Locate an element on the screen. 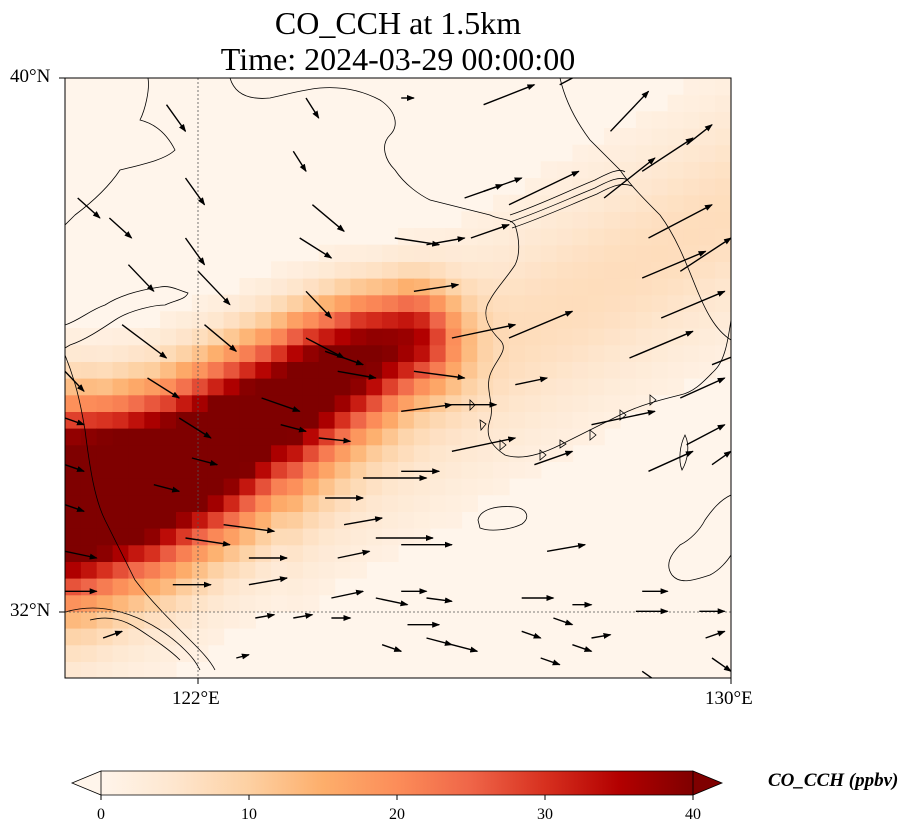 The width and height of the screenshot is (921, 836). y-tick-label-32: 32°N is located at coordinates (30, 610).